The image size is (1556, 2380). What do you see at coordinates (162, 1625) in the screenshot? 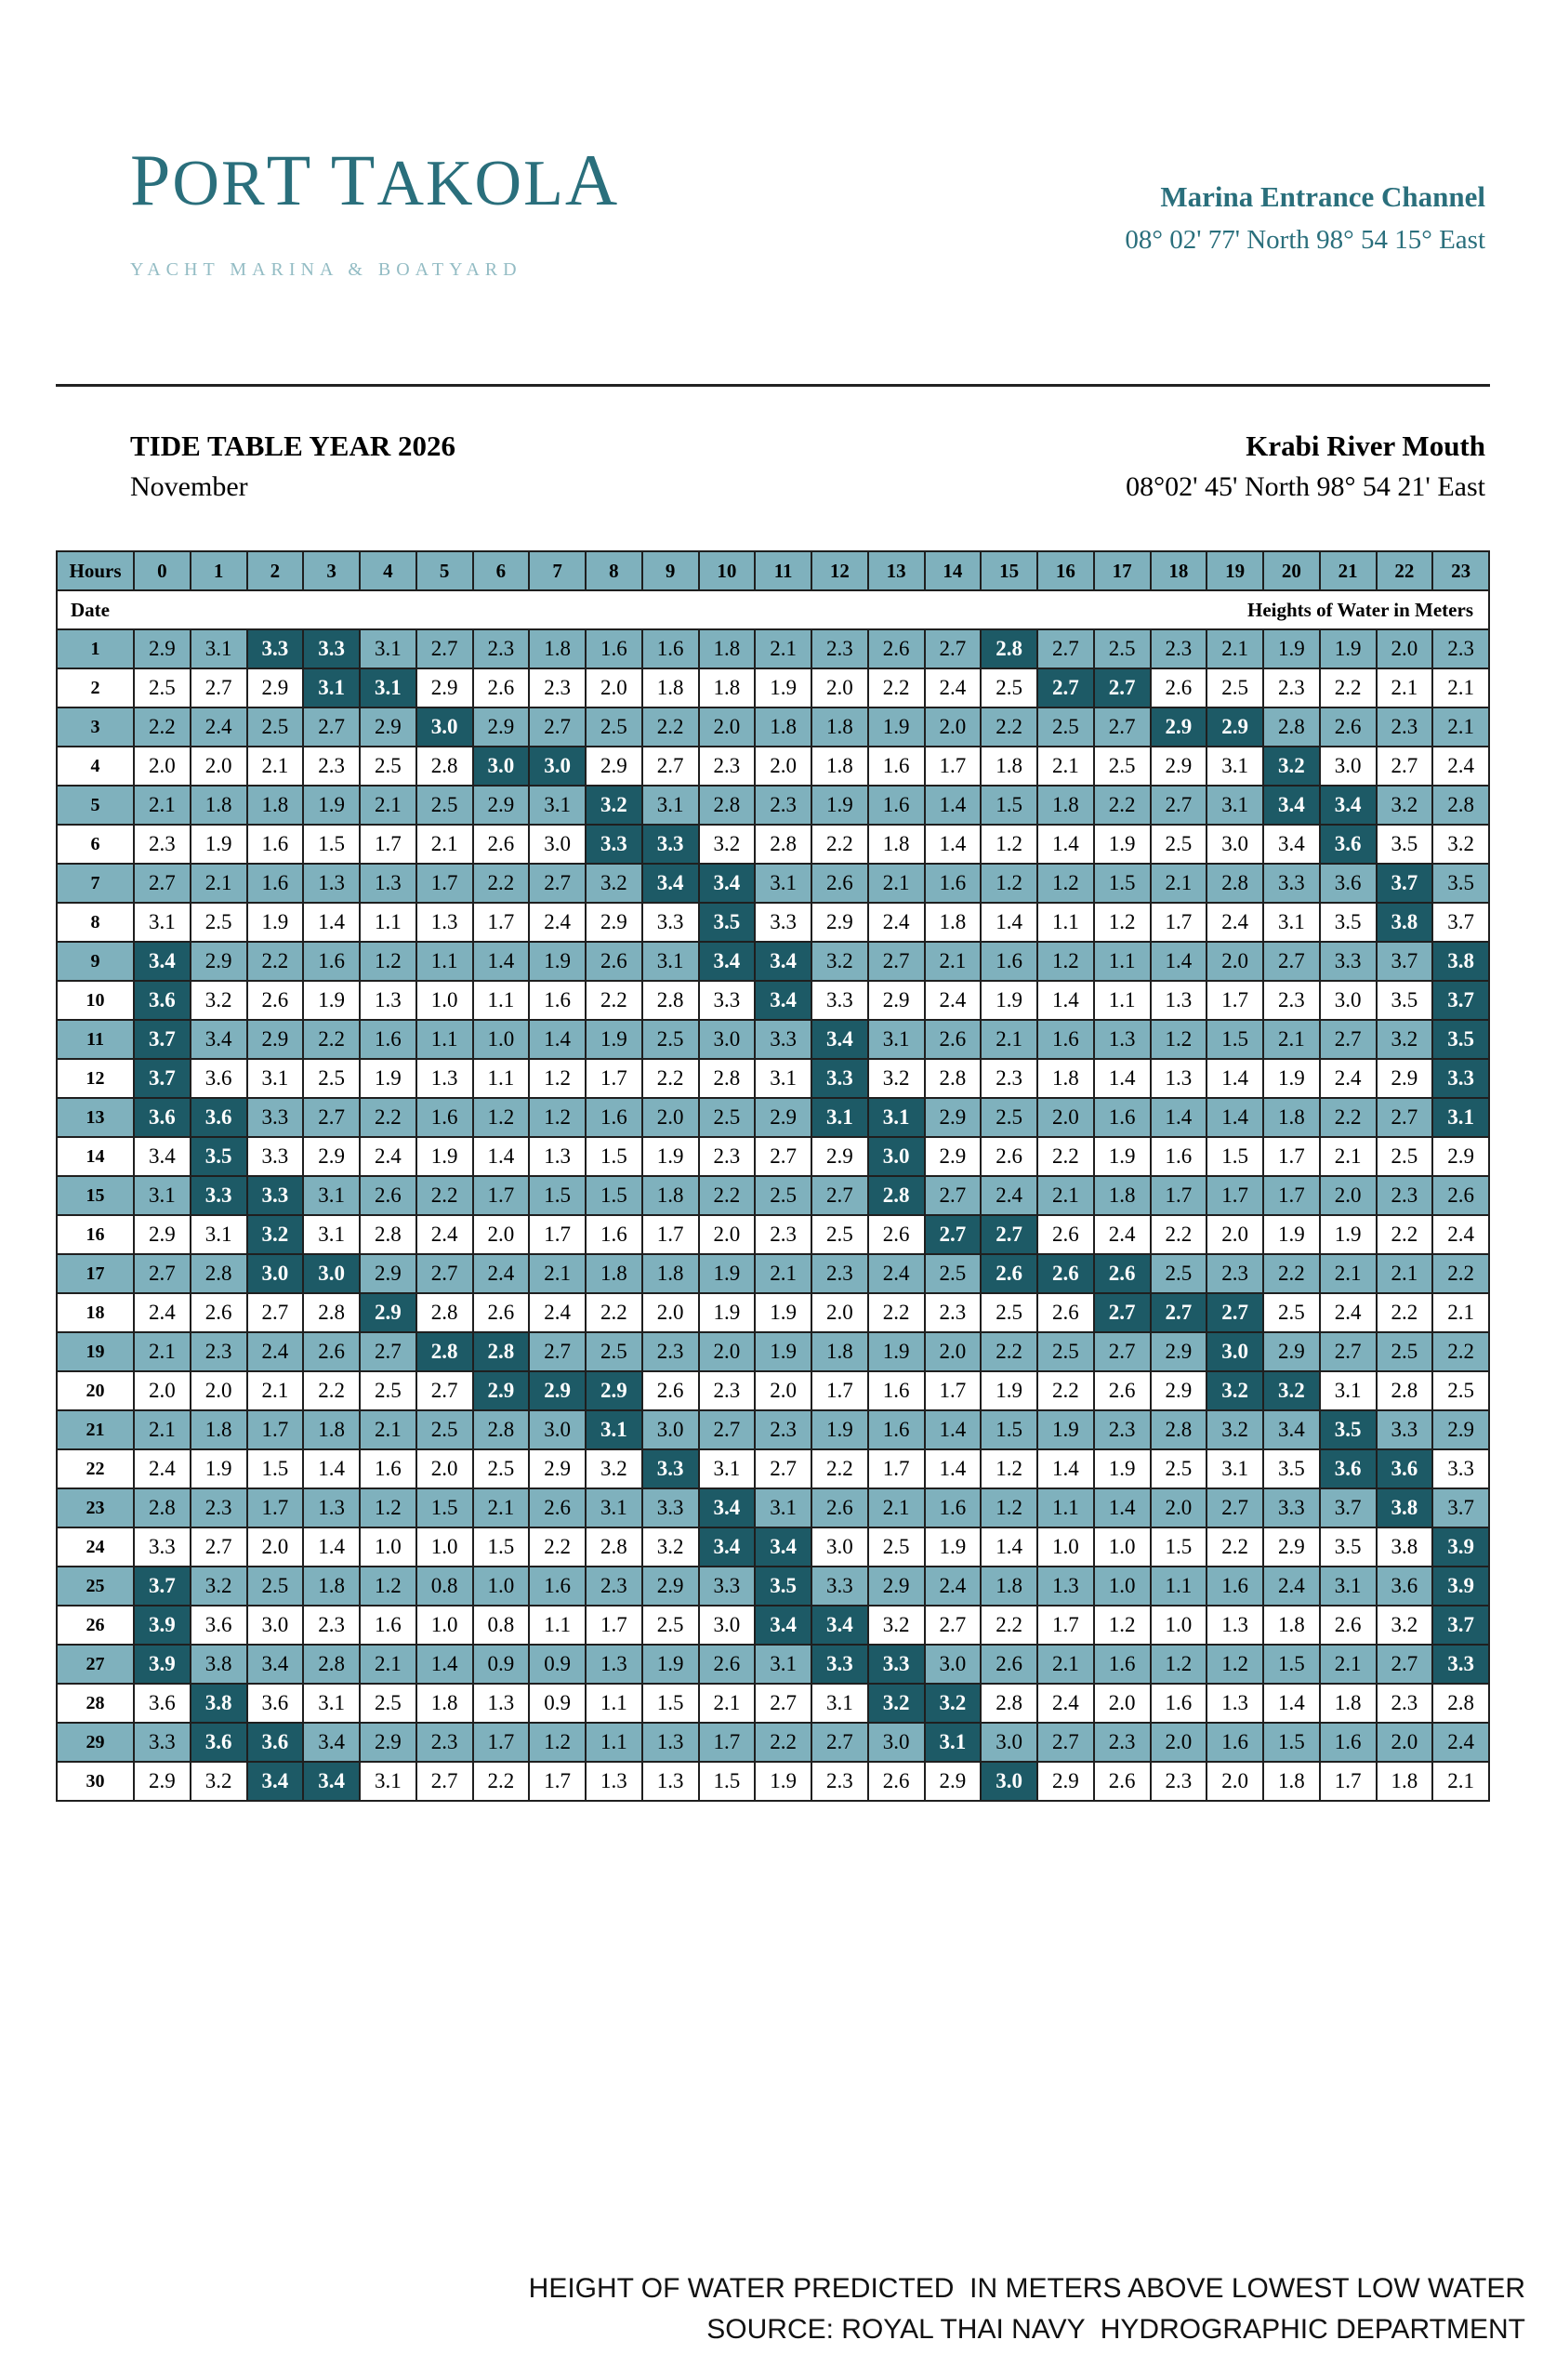
I see `high-tide-cell: 3.9` at bounding box center [162, 1625].